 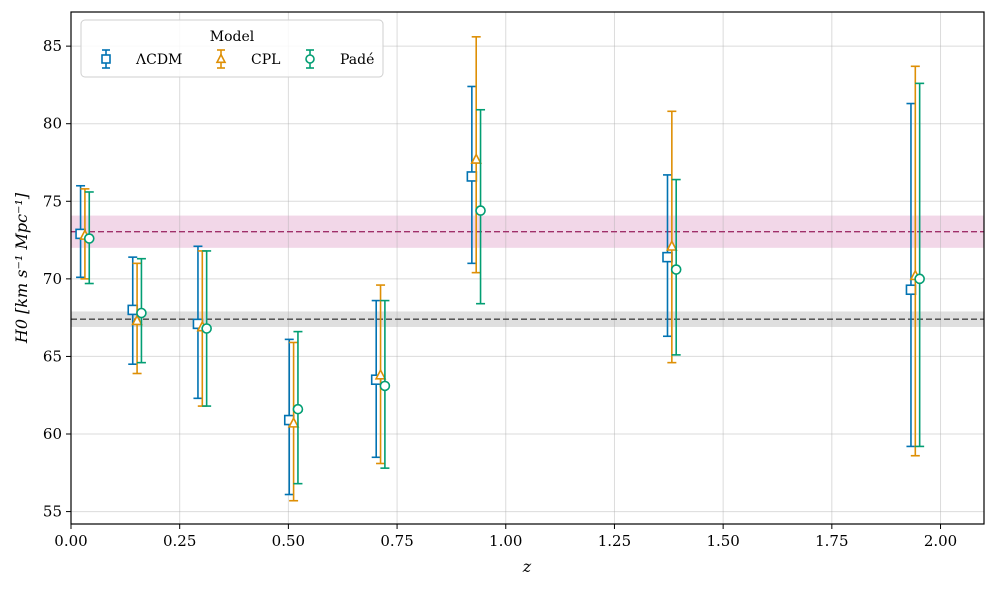 I want to click on y-tick-label-3: 70, so click(x=52, y=279).